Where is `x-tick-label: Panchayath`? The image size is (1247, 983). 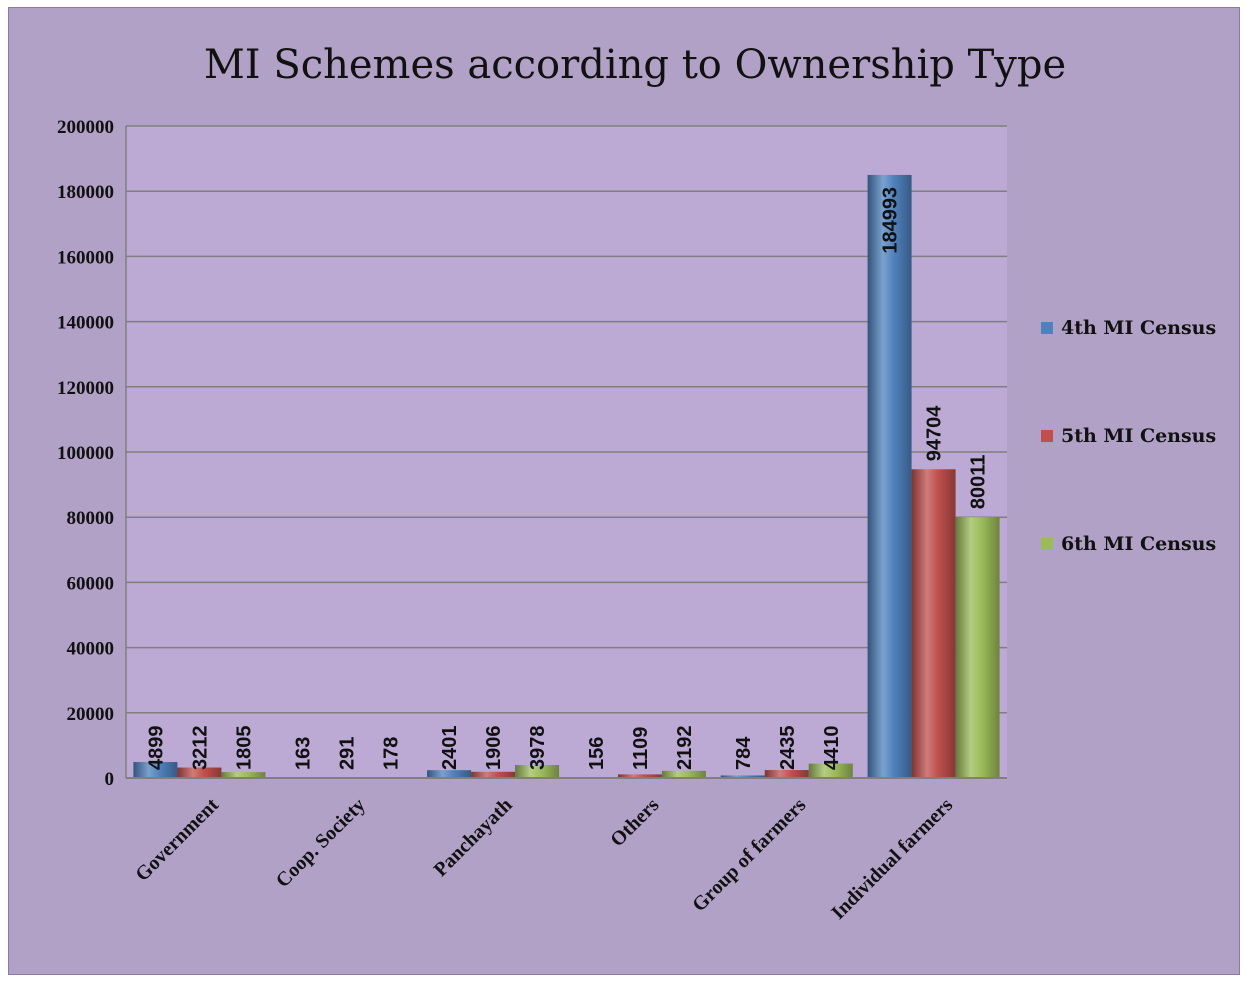 x-tick-label: Panchayath is located at coordinates (473, 837).